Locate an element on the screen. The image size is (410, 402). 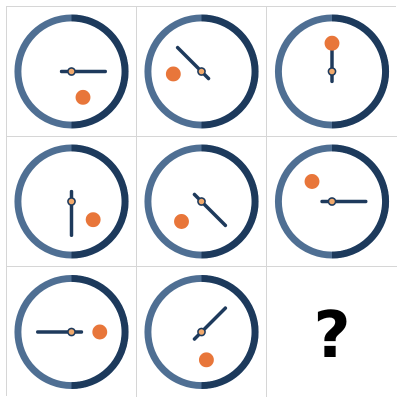
answer-cell: ? is located at coordinates (332, 332).